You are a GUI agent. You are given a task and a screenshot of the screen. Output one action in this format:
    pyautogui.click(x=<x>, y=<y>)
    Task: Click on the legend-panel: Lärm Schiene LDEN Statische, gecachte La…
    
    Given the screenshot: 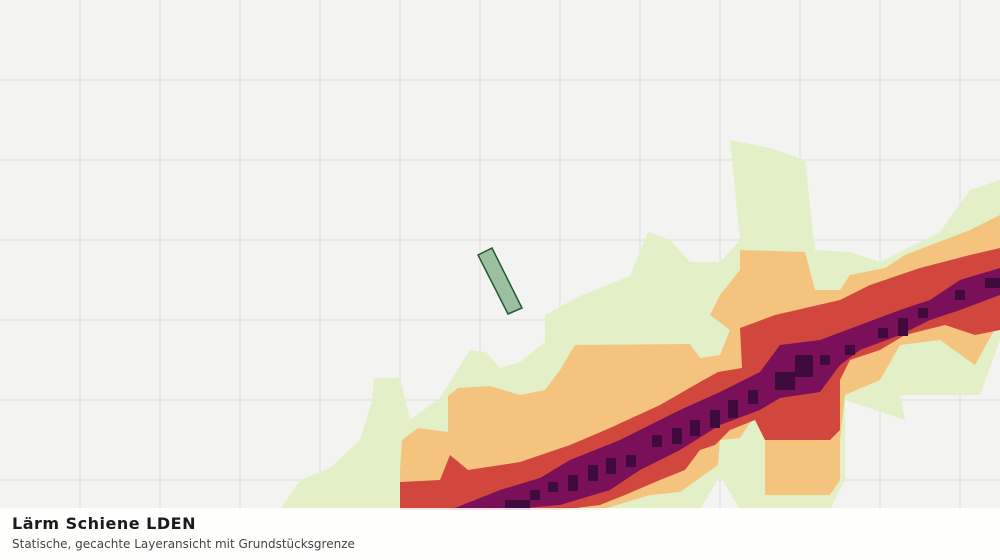 What is the action you would take?
    pyautogui.click(x=500, y=534)
    